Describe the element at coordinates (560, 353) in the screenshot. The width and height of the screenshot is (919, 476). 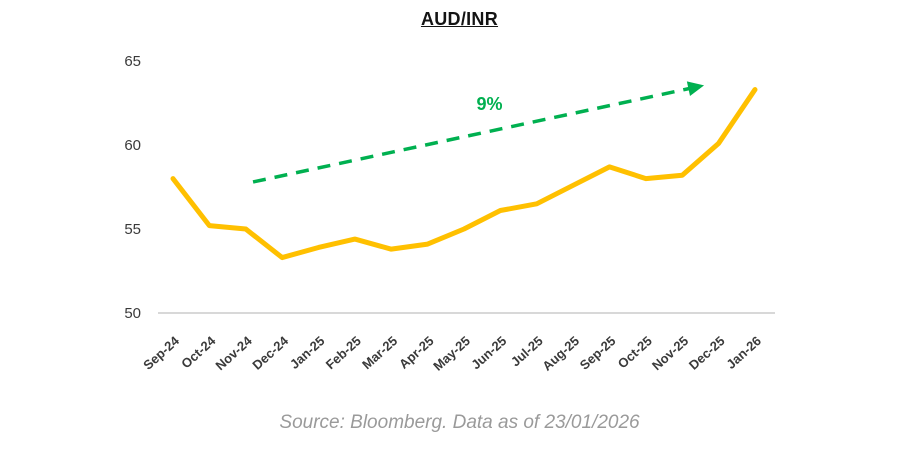
I see `x-tick-label: Aug-25` at that location.